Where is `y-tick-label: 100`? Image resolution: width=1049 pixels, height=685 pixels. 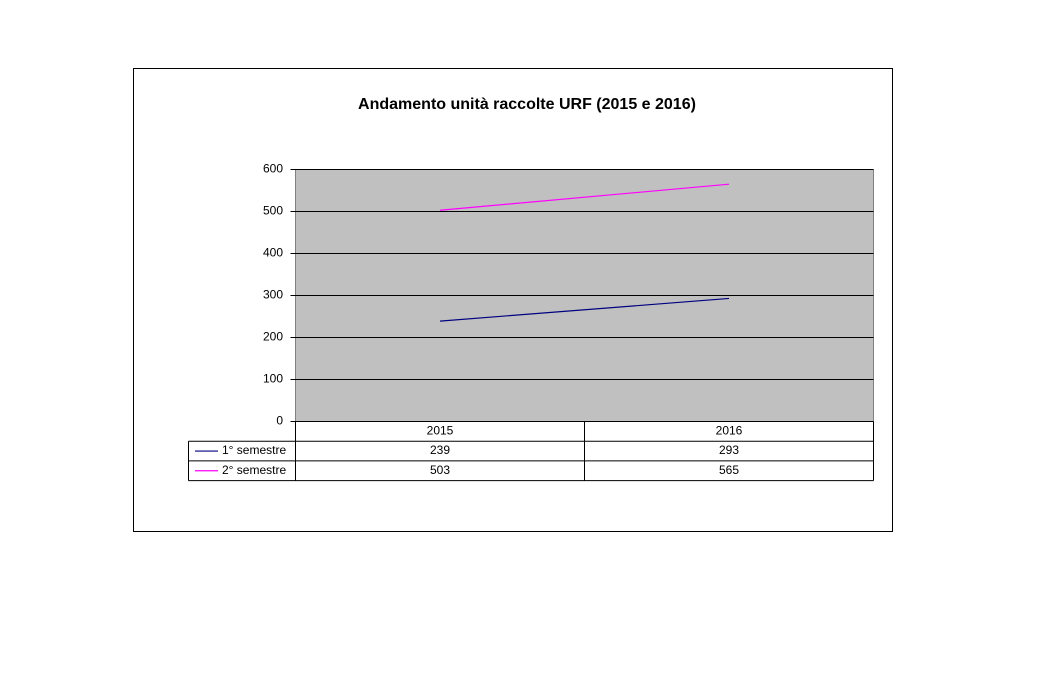
y-tick-label: 100 is located at coordinates (273, 379).